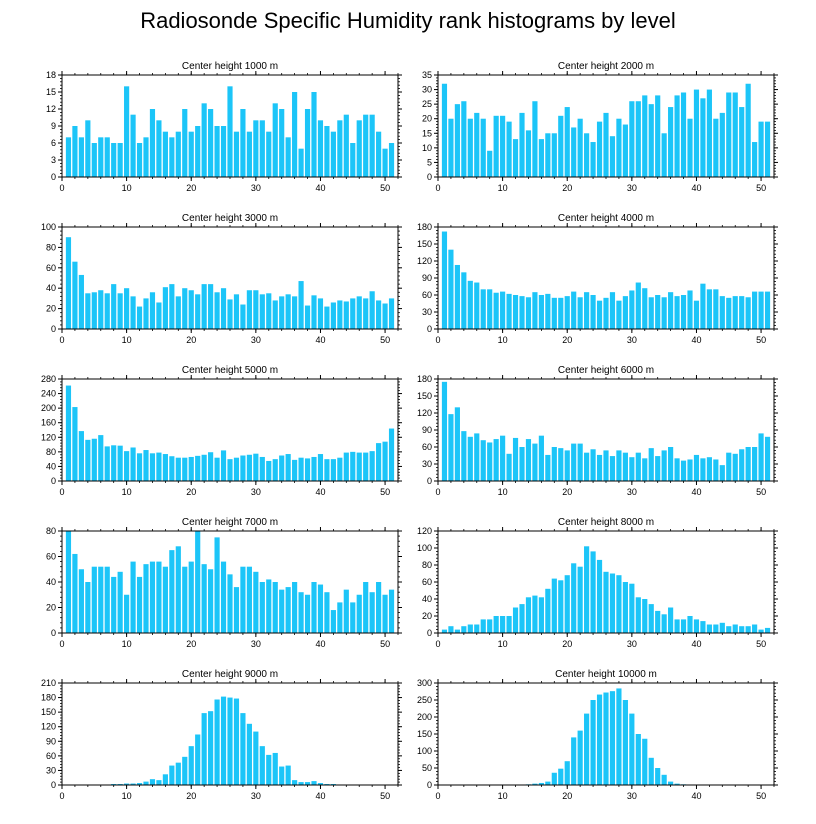  I want to click on y-tick-label: 9, so click(53, 126).